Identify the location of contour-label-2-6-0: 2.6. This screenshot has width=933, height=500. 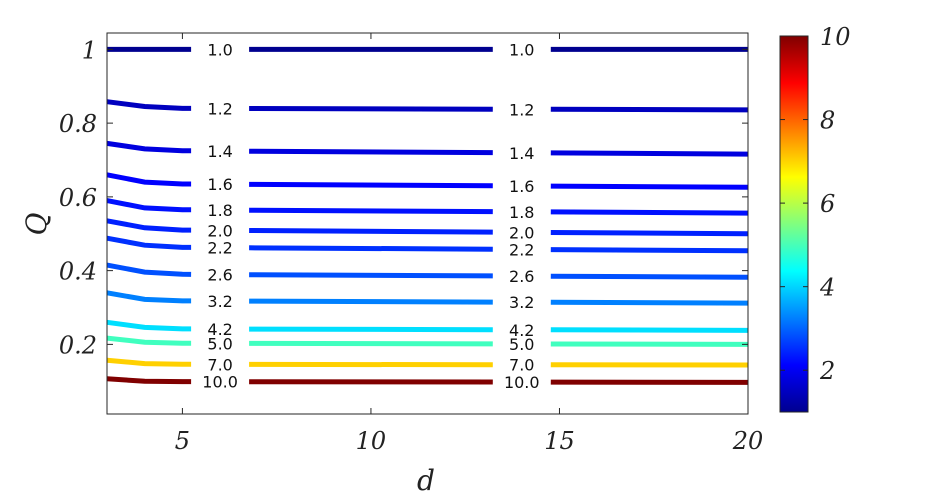
(219, 275).